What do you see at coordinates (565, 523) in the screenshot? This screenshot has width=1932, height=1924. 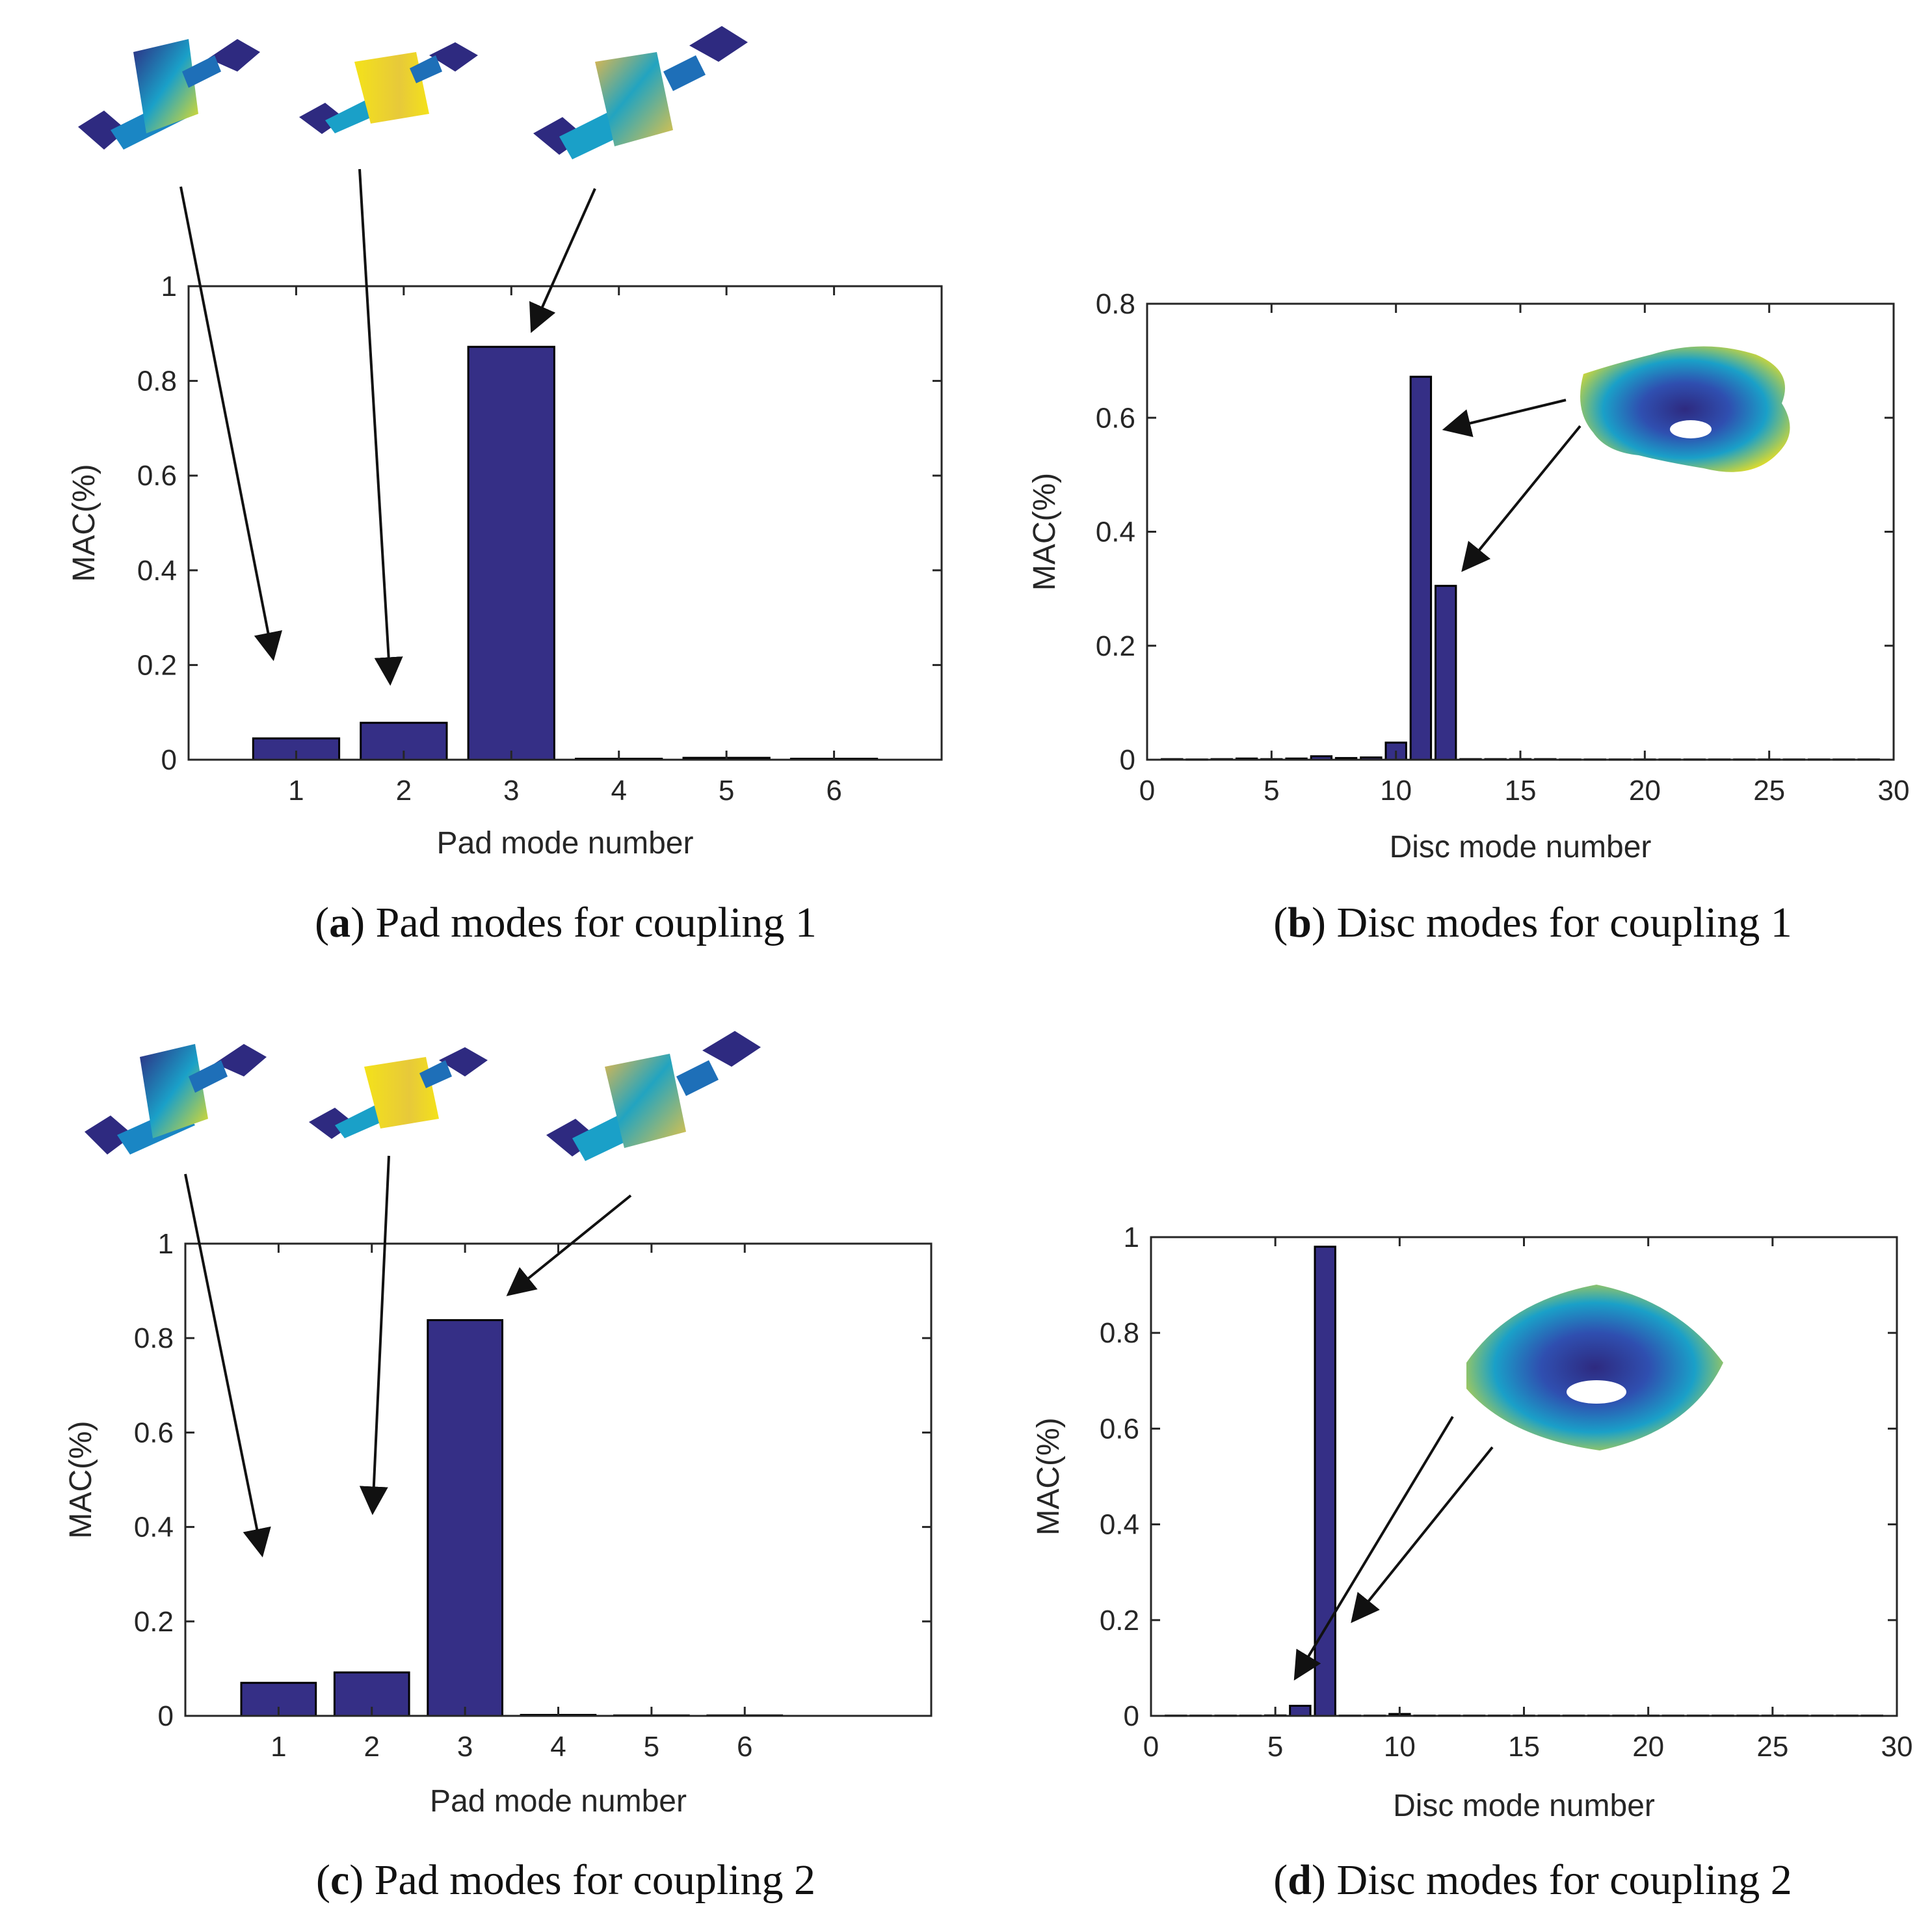 I see `plot-frame-a` at bounding box center [565, 523].